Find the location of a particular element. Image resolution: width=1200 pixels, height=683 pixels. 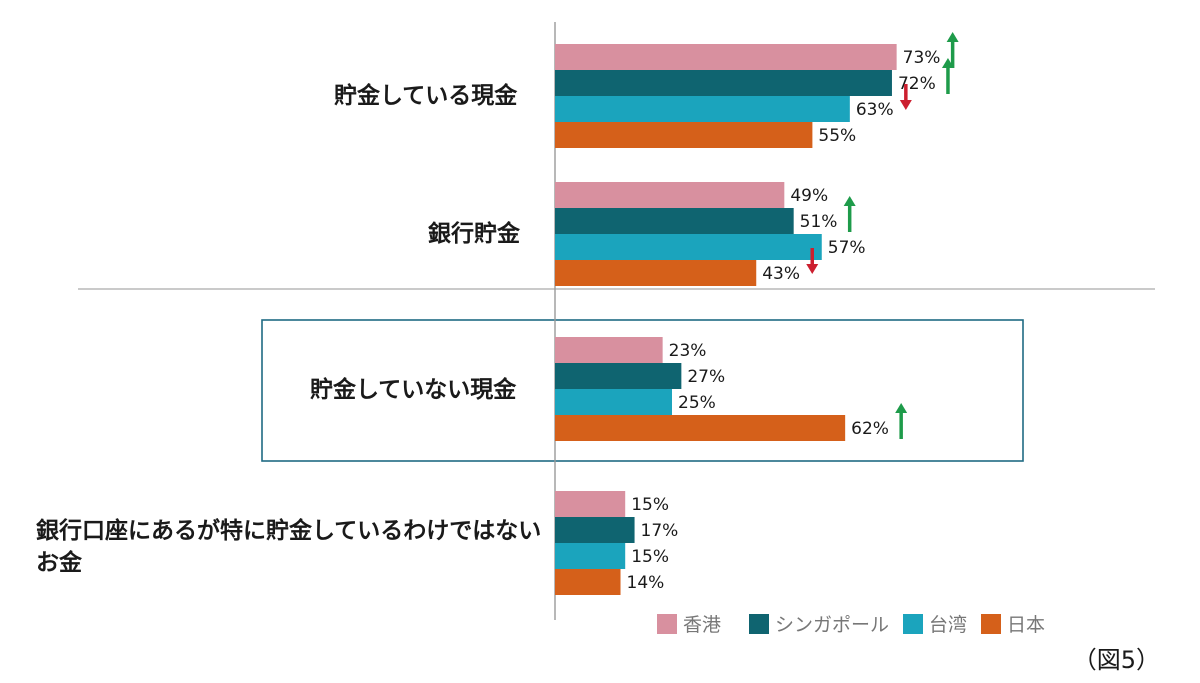

highlight-box is located at coordinates (642, 390).